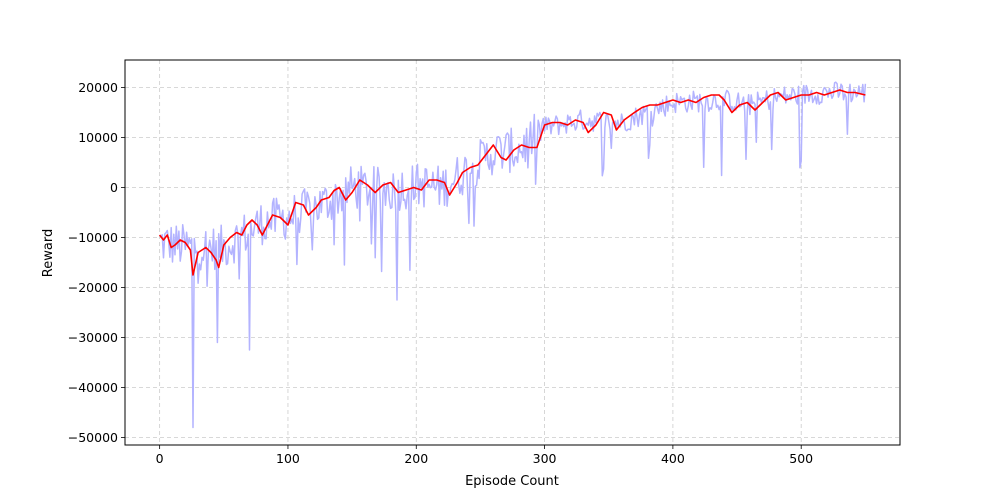 This screenshot has width=1000, height=500. What do you see at coordinates (801, 458) in the screenshot?
I see `x-tick-label: 500` at bounding box center [801, 458].